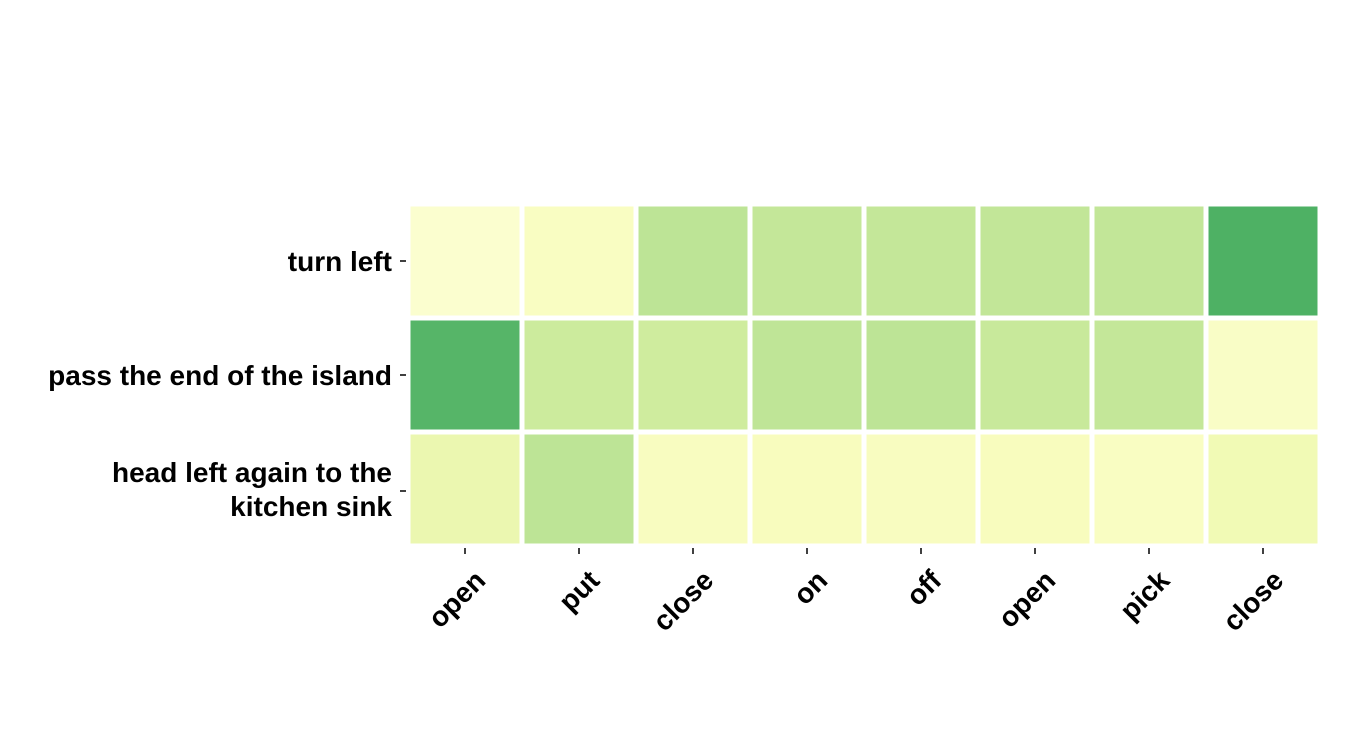 This screenshot has height=750, width=1350. What do you see at coordinates (252, 472) in the screenshot?
I see `y-tick-label: head left again to the` at bounding box center [252, 472].